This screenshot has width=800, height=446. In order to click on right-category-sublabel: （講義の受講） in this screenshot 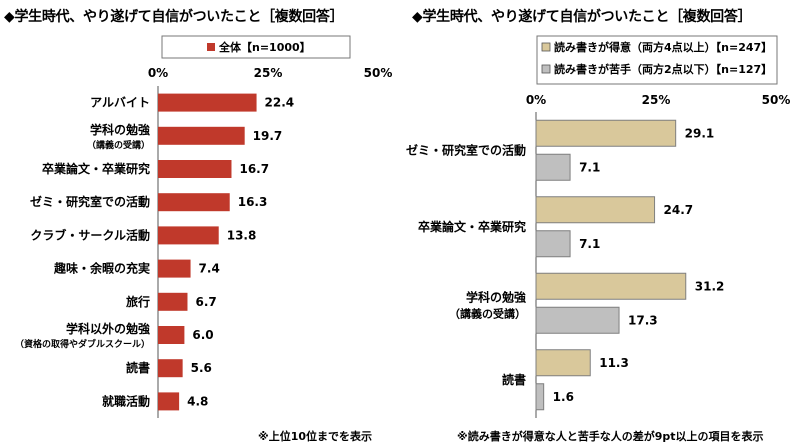, I will do `click(487, 313)`.